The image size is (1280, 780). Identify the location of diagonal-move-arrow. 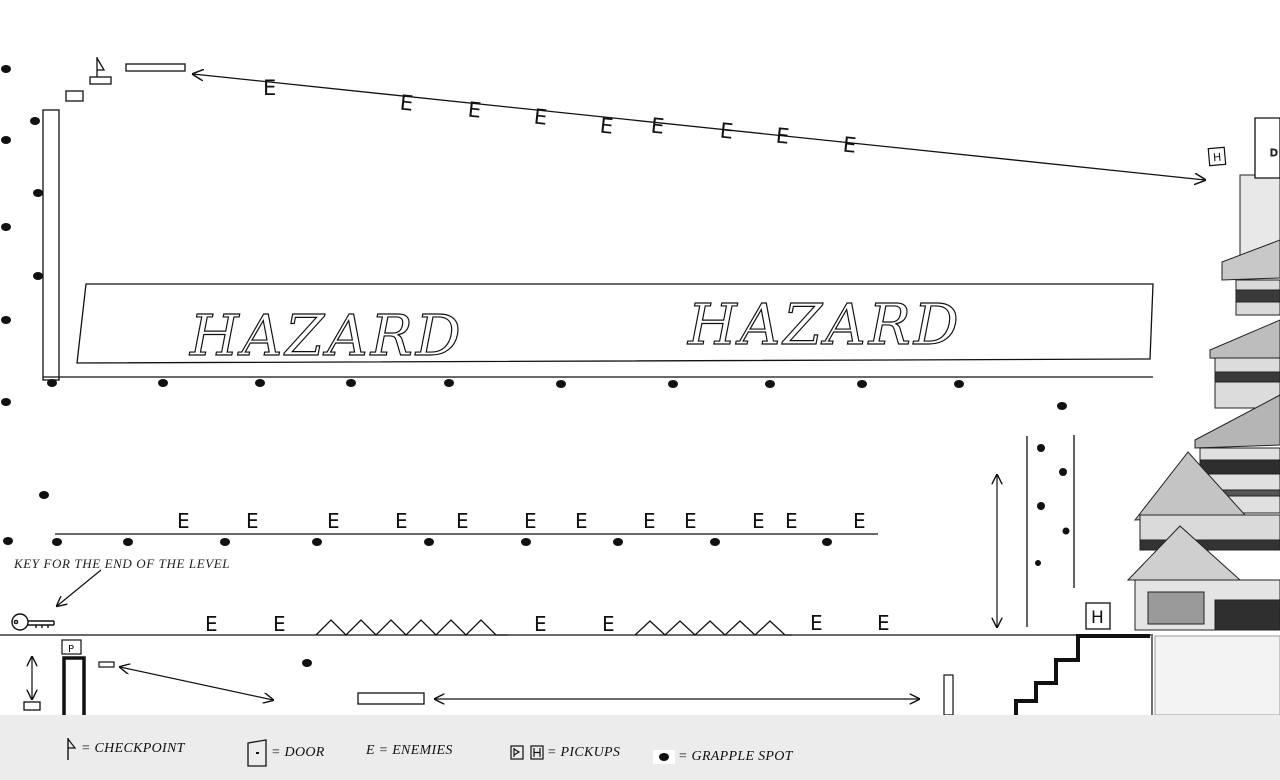
(196, 683).